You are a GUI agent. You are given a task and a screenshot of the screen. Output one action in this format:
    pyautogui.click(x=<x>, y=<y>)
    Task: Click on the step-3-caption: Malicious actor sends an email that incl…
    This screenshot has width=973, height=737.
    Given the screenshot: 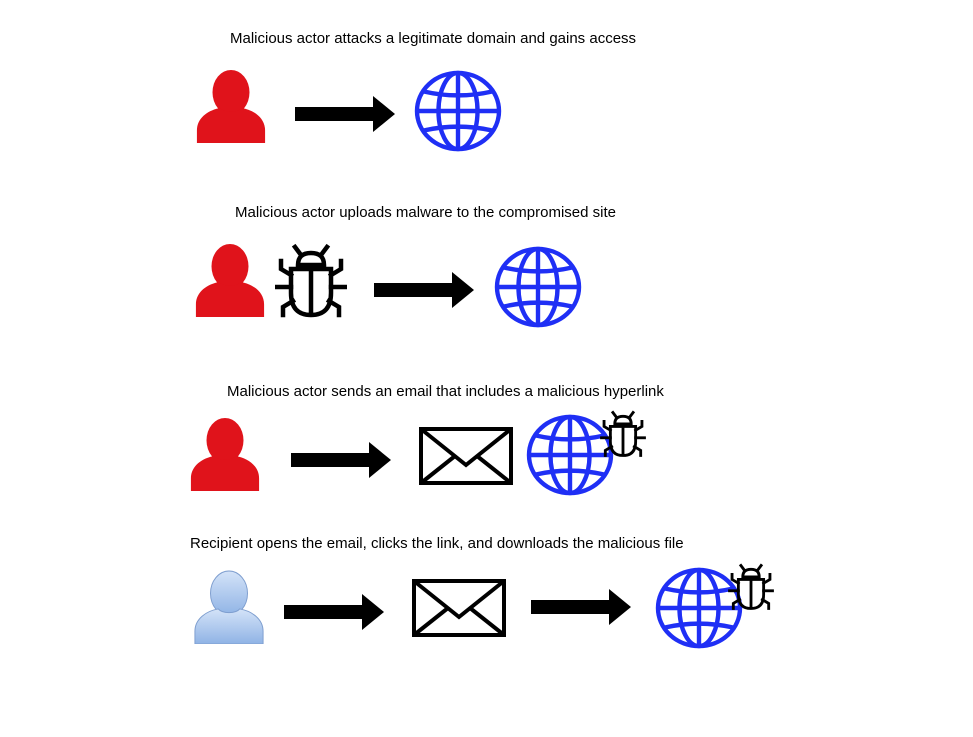 What is the action you would take?
    pyautogui.click(x=445, y=391)
    